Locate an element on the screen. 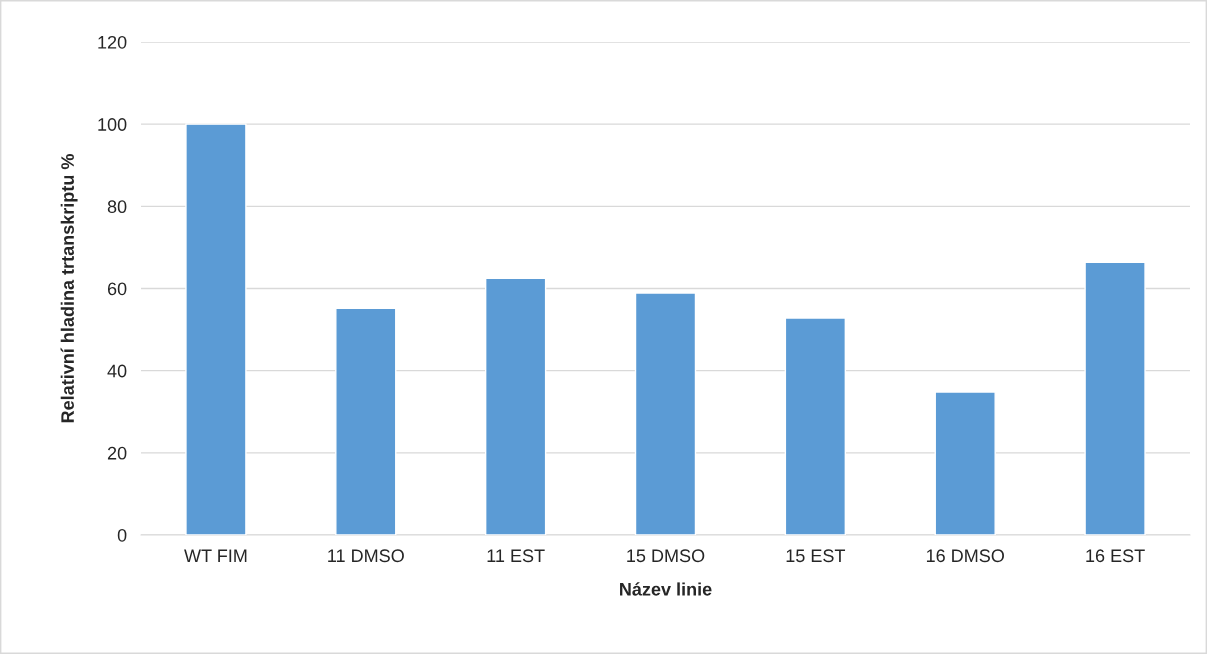 The image size is (1207, 654). y-tick-label: 120 is located at coordinates (112, 42).